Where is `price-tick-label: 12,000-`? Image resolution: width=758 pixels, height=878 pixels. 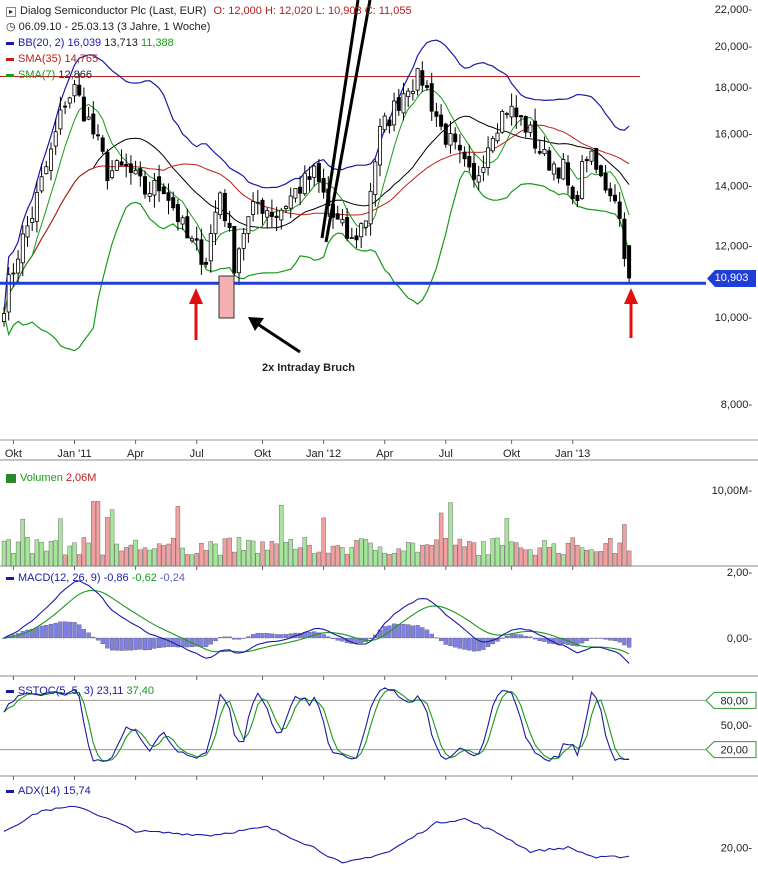
price-tick-label: 12,000- is located at coordinates (734, 247).